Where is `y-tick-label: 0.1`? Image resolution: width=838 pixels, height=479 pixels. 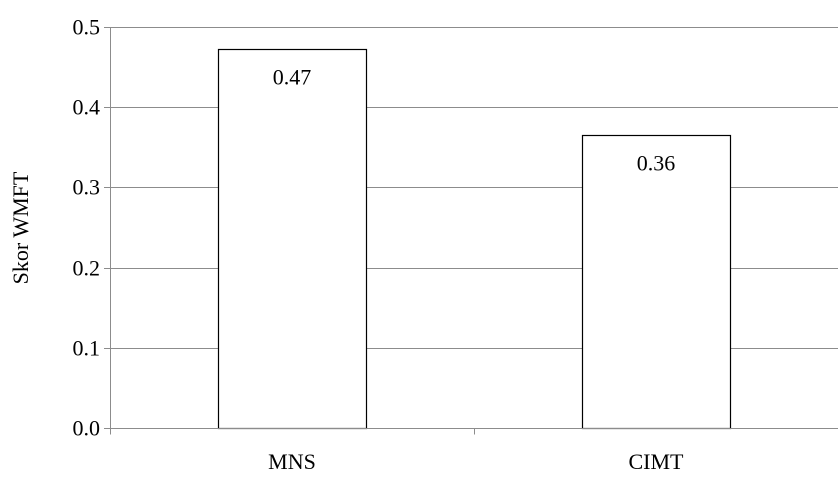
y-tick-label: 0.1 is located at coordinates (87, 348).